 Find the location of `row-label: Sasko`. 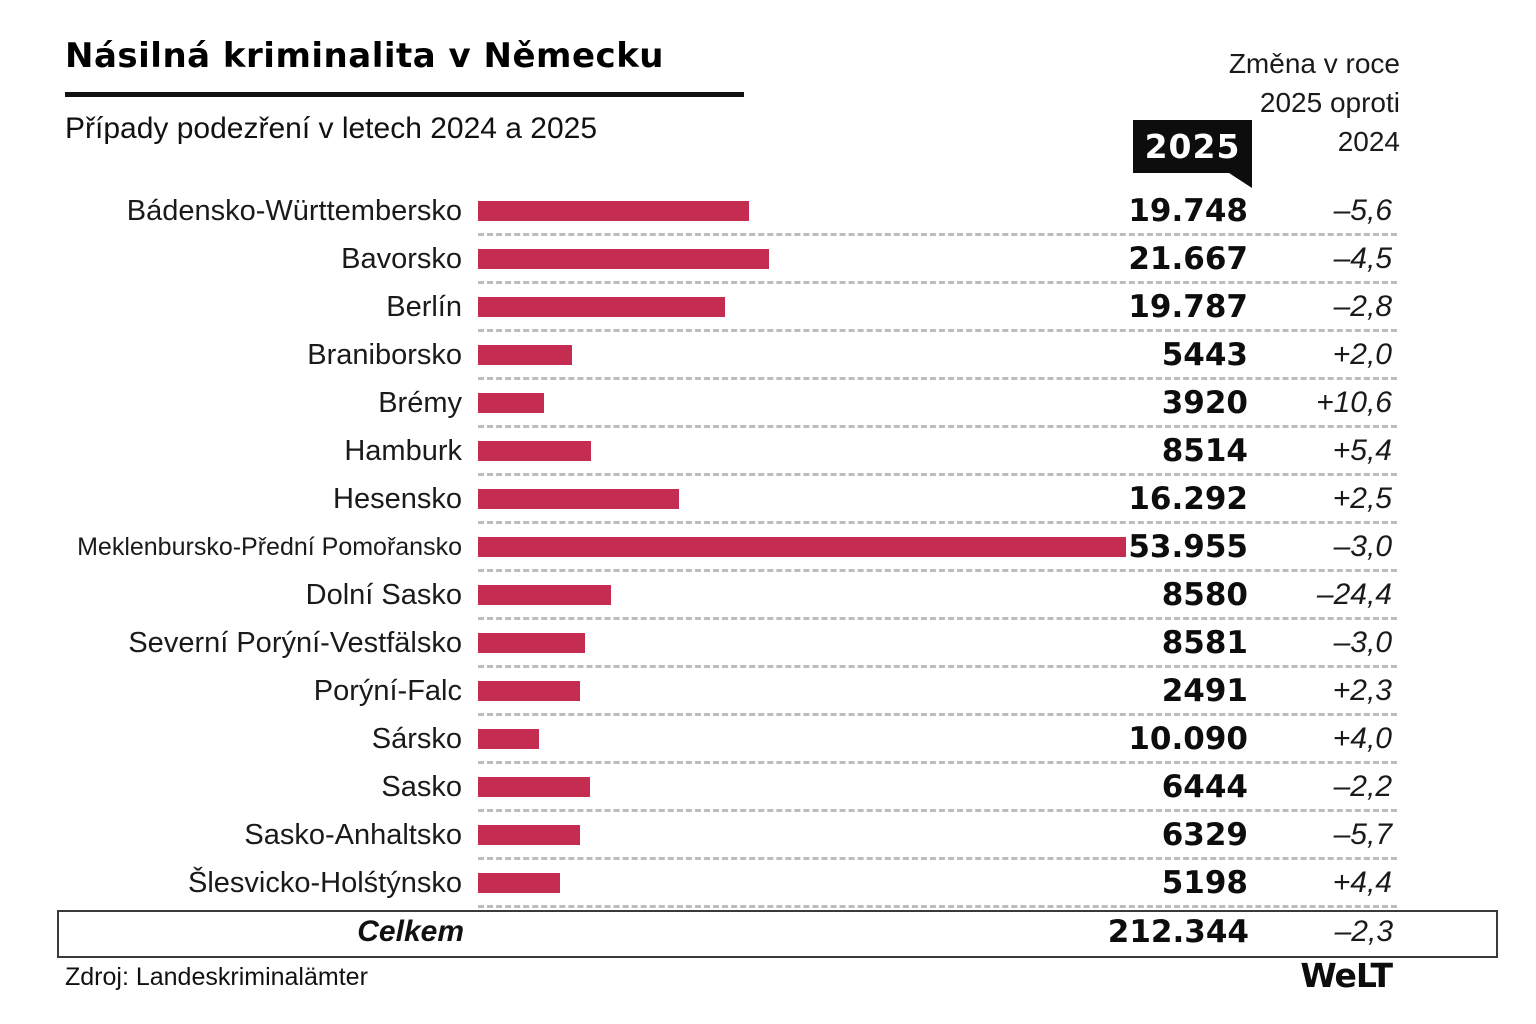

row-label: Sasko is located at coordinates (421, 787).